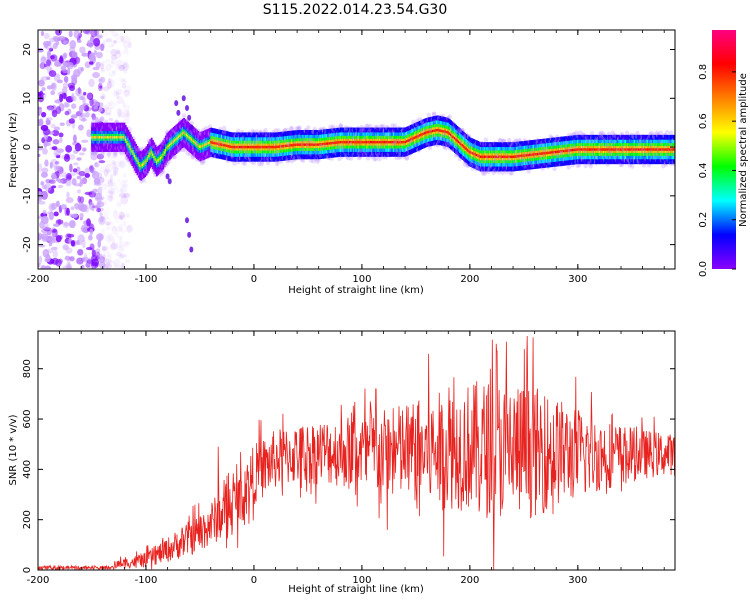 The height and width of the screenshot is (600, 750). I want to click on chart-title: S115.2022.014.23.54.G30, so click(355, 10).